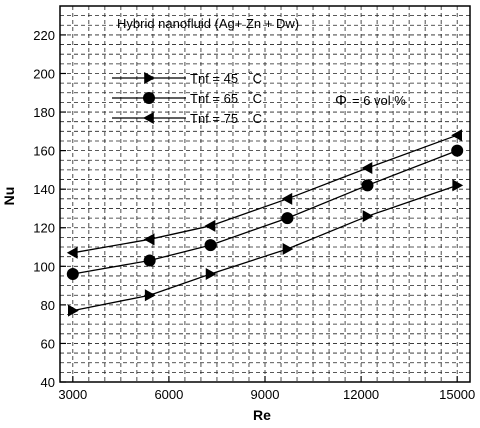  What do you see at coordinates (44, 112) in the screenshot?
I see `y-tick-label: 180` at bounding box center [44, 112].